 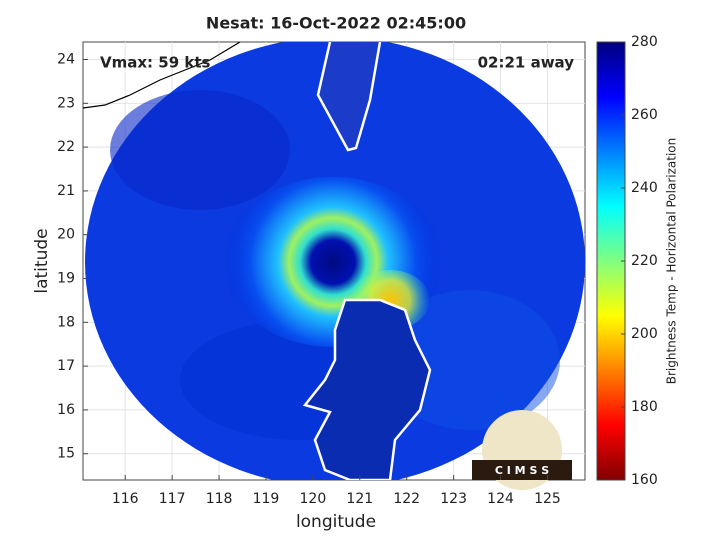 What do you see at coordinates (66, 410) in the screenshot?
I see `y-tick-label: 16` at bounding box center [66, 410].